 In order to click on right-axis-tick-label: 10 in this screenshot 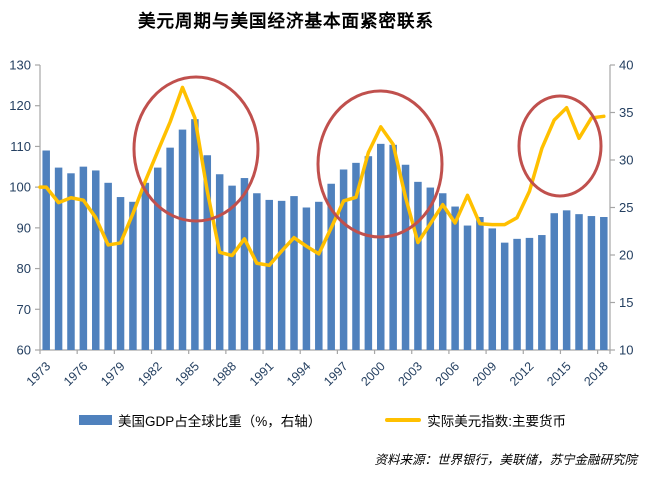, I will do `click(626, 350)`.